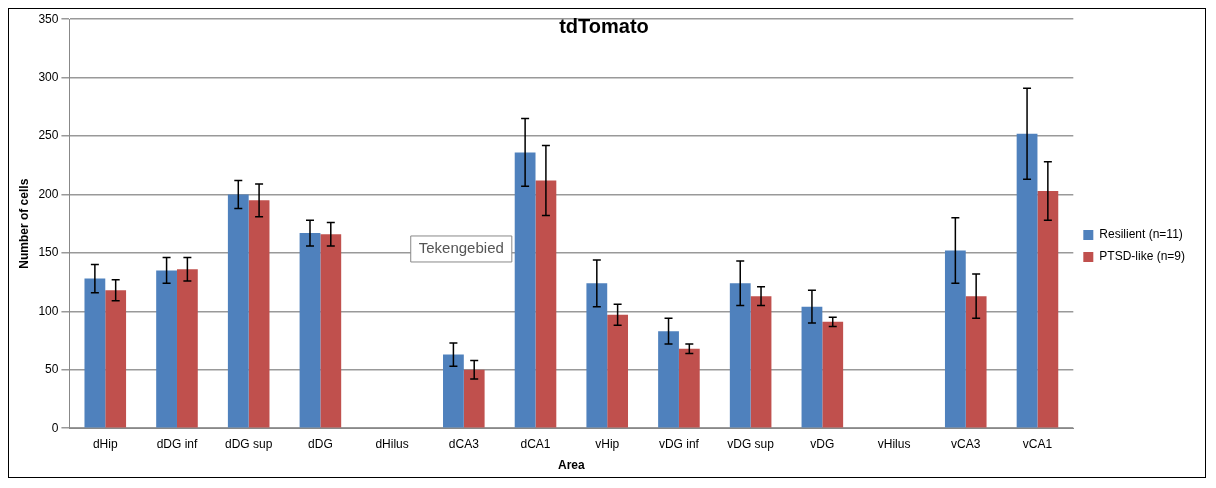 The image size is (1216, 488). What do you see at coordinates (48, 252) in the screenshot?
I see `y-tick-label: 150` at bounding box center [48, 252].